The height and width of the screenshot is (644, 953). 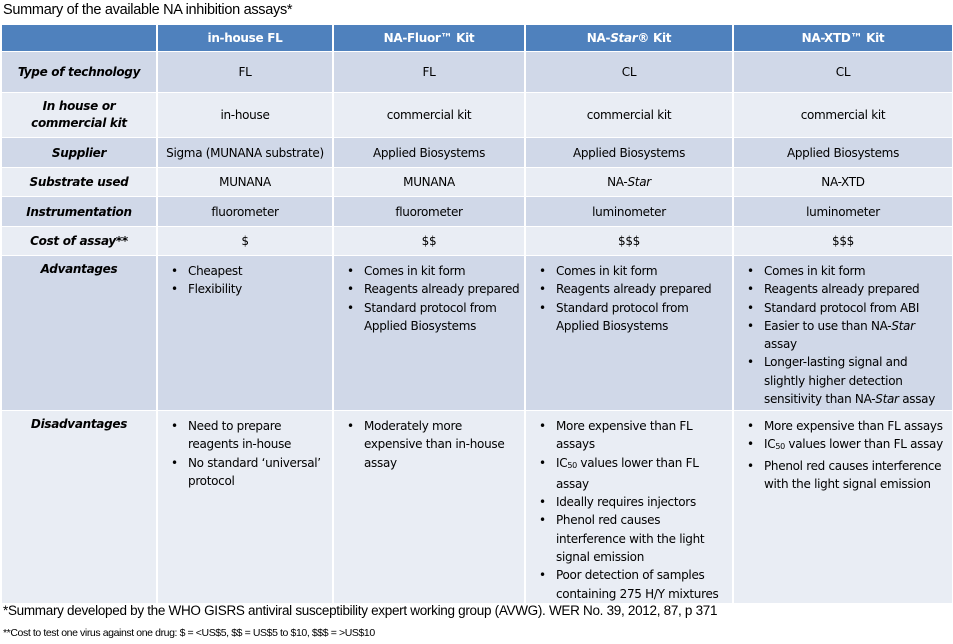 I want to click on table-row: Substrate used MUNANA MUNANA NA-Star NA-XTD, so click(x=477, y=182).